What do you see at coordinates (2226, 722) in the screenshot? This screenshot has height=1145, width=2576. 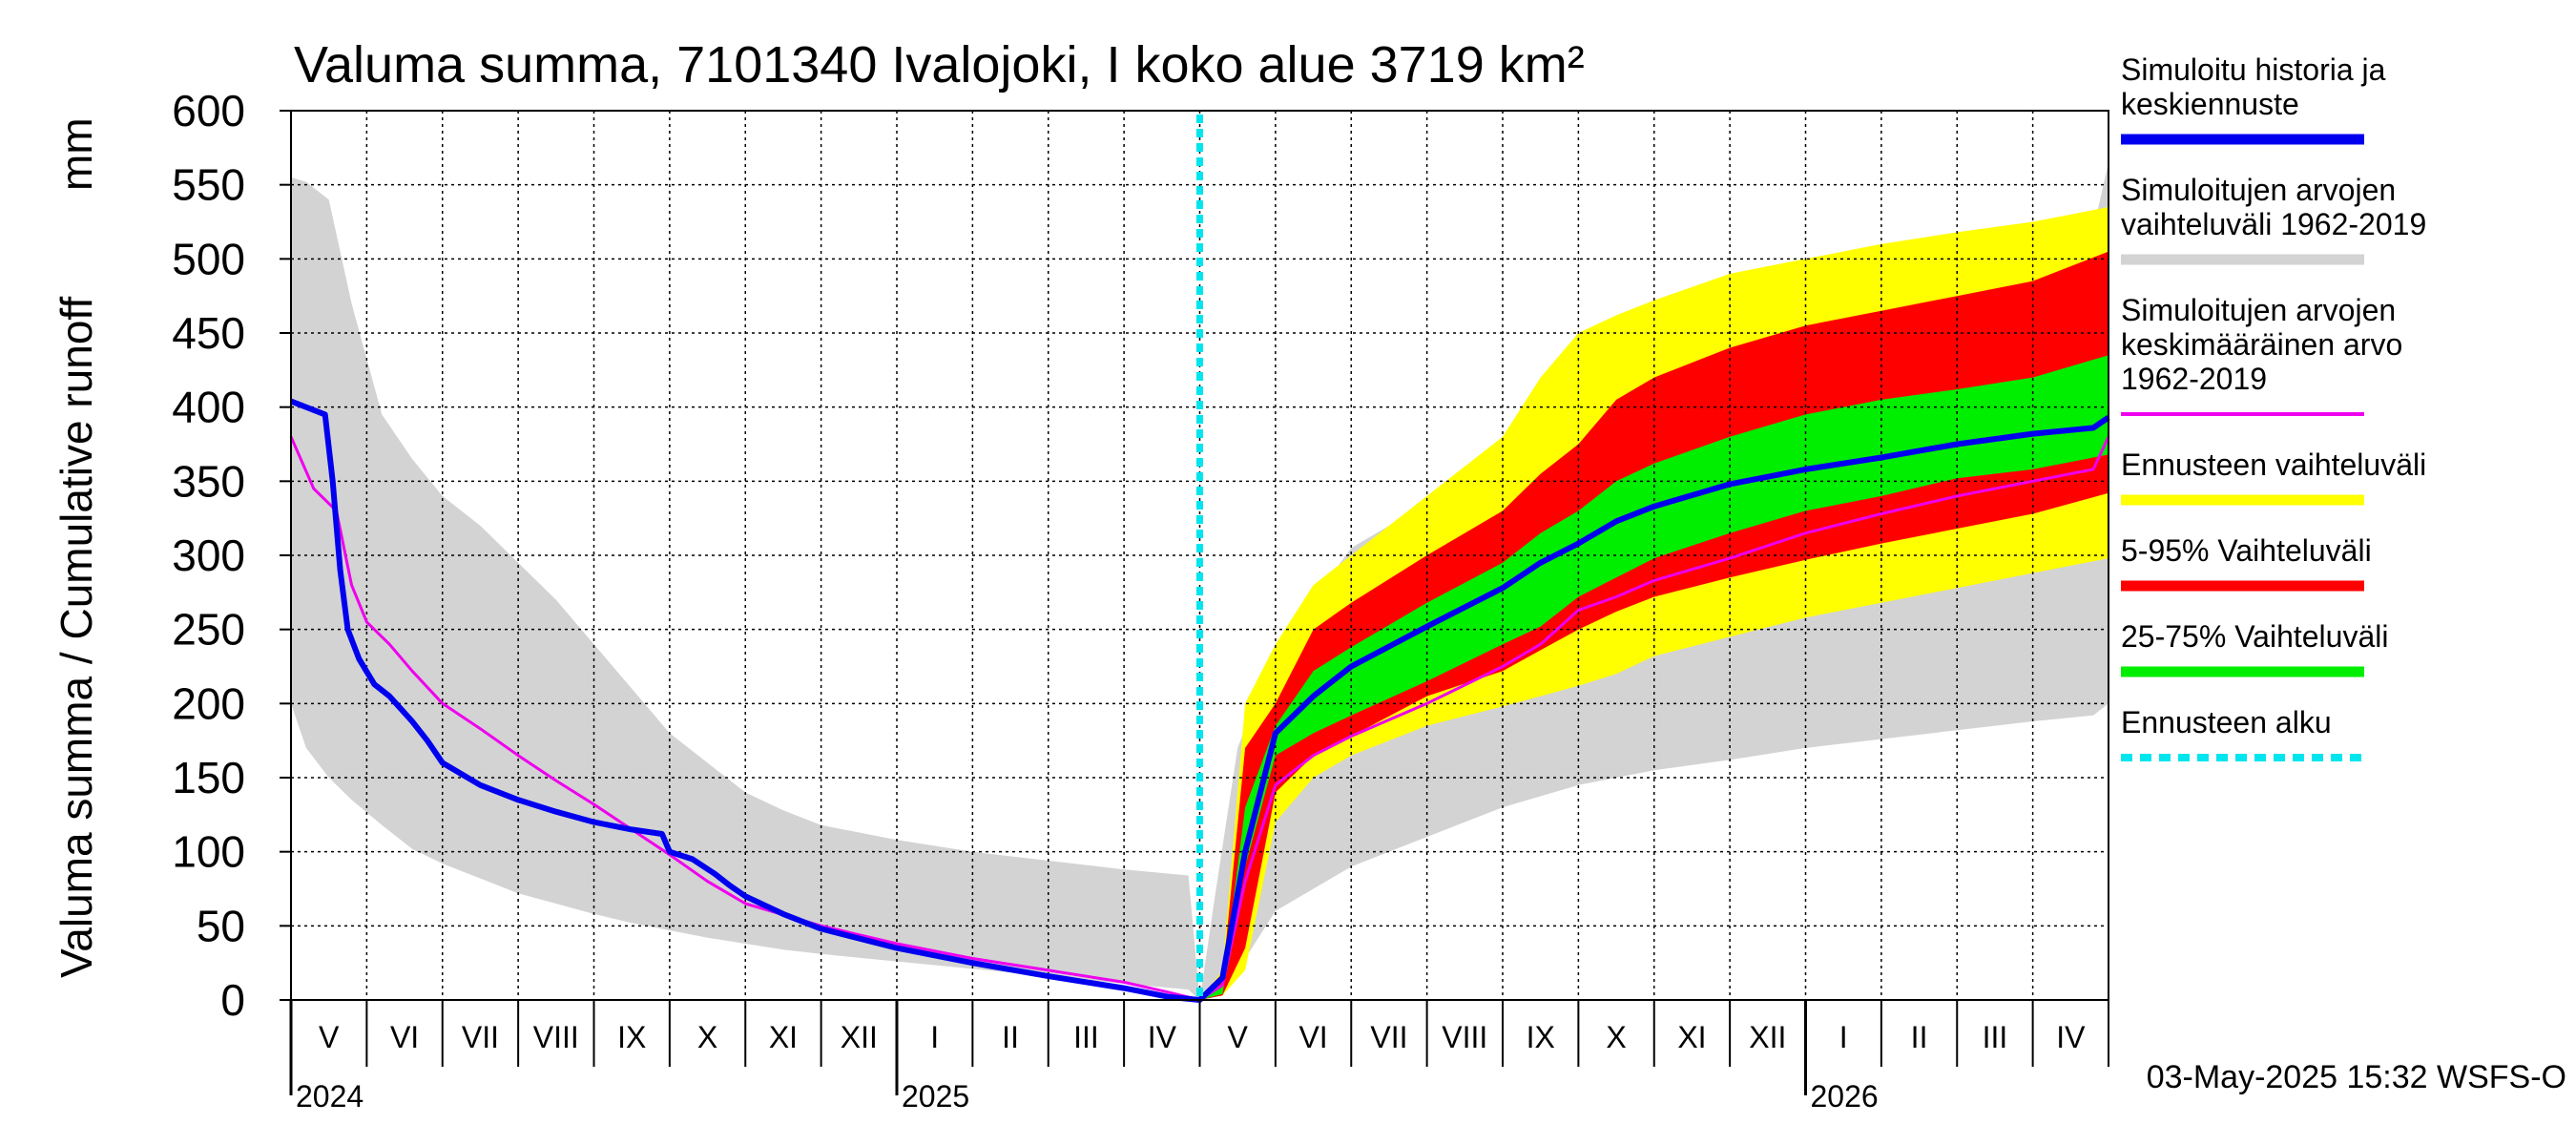 I see `legend-label: Ennusteen alku` at bounding box center [2226, 722].